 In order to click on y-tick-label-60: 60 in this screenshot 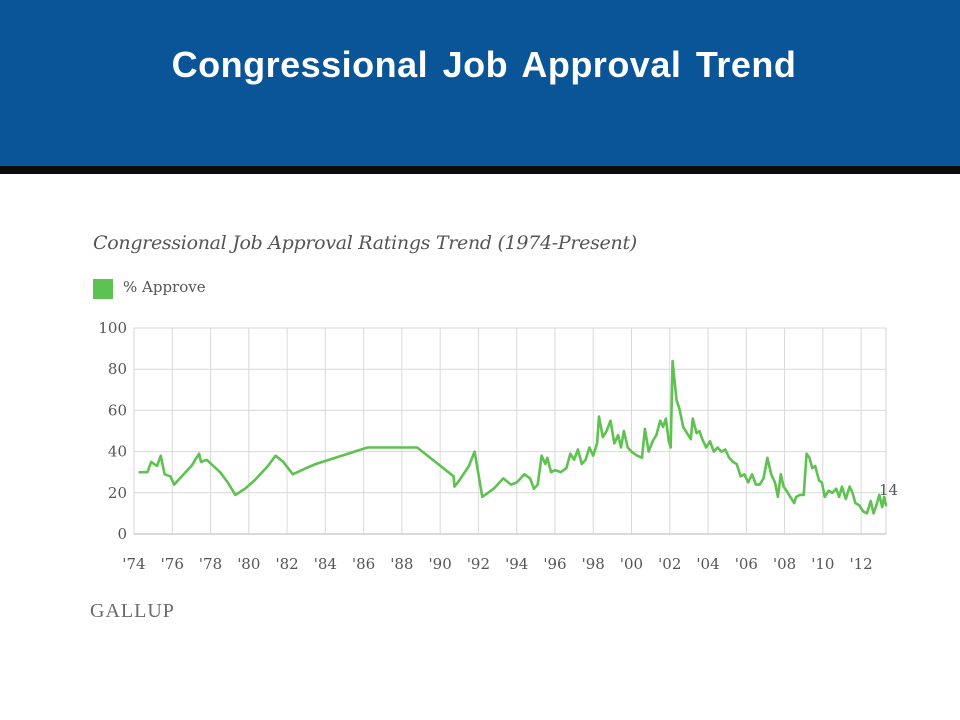, I will do `click(117, 410)`.